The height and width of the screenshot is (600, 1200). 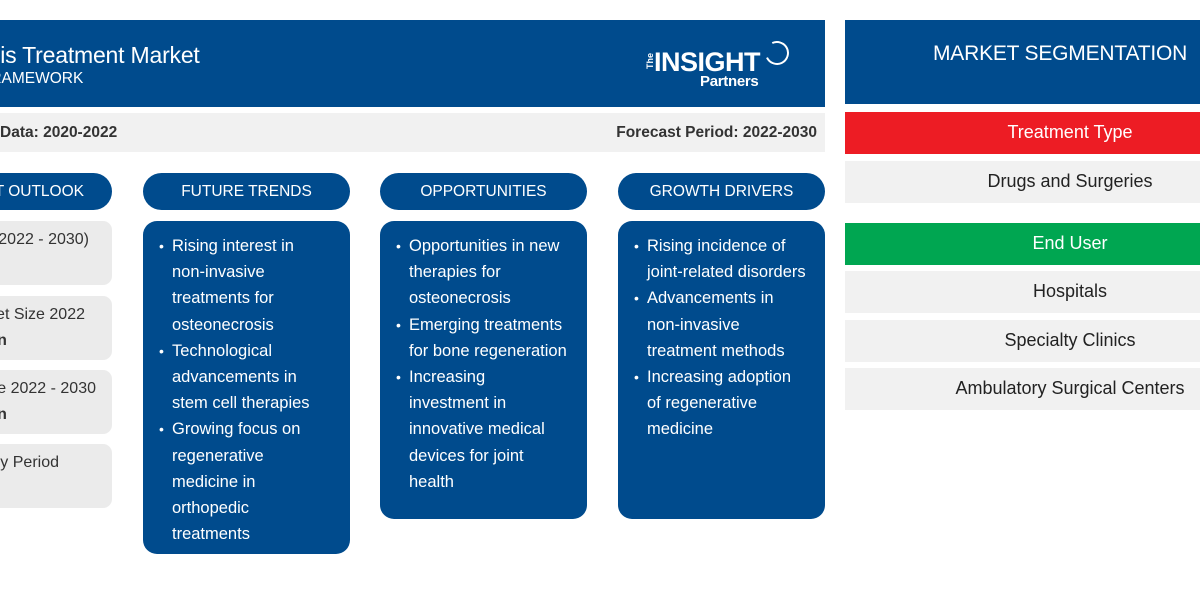 I want to click on segment-item: Specialty Clinics, so click(x=1022, y=341).